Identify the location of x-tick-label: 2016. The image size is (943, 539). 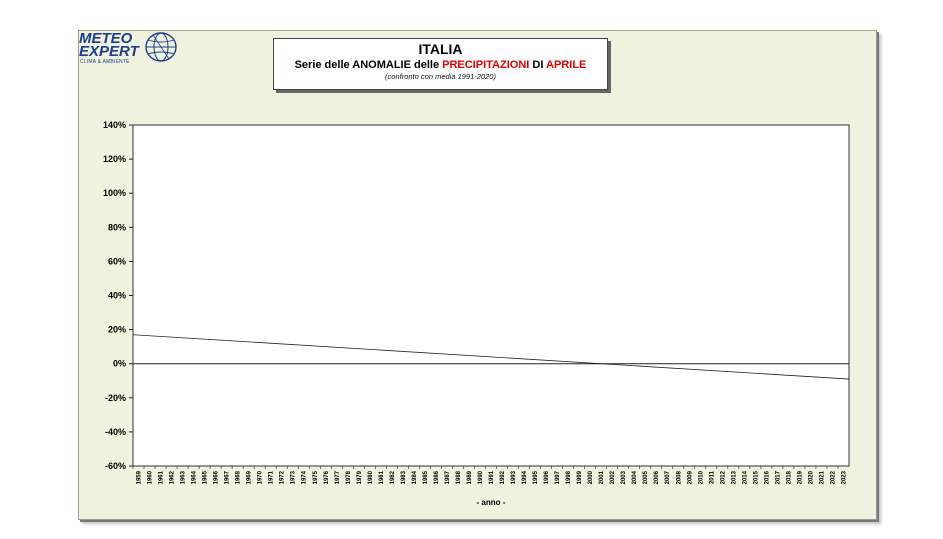
(767, 477).